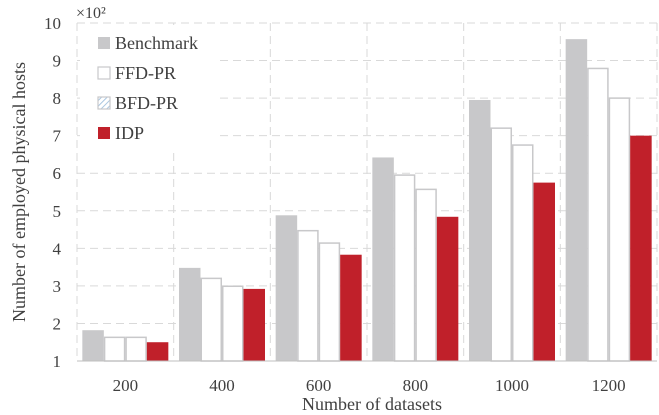 This screenshot has width=659, height=415. Describe the element at coordinates (416, 385) in the screenshot. I see `x-tick-label: 800` at that location.